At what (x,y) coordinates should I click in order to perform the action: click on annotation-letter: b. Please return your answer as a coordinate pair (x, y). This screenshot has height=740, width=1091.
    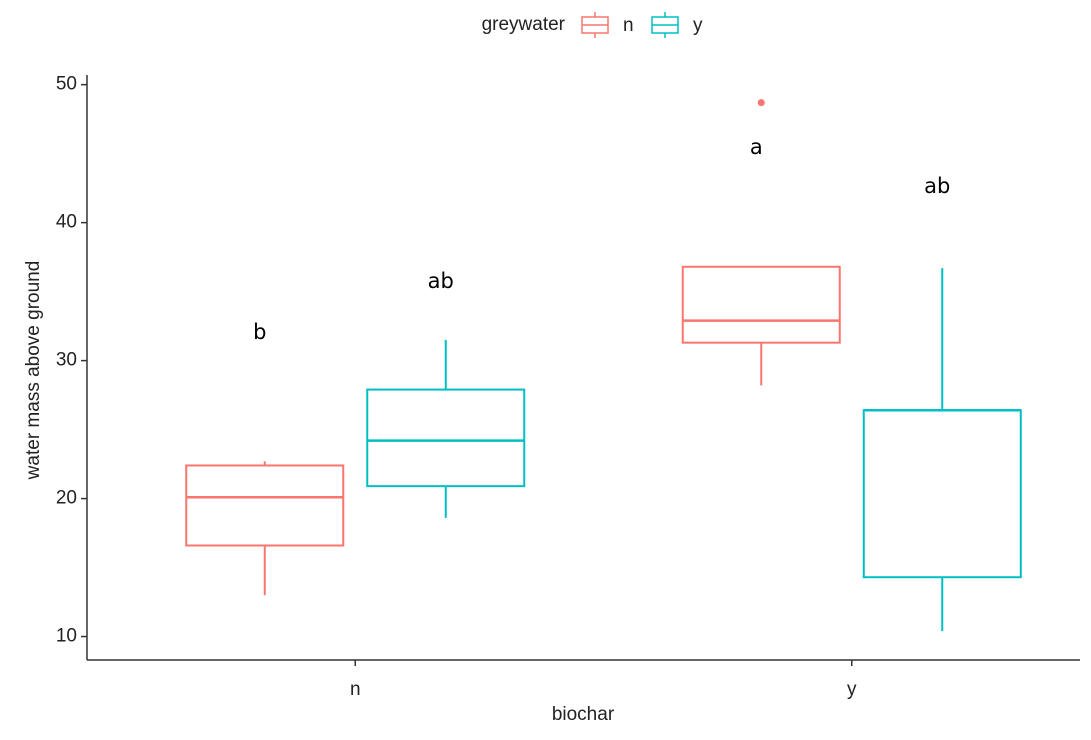
    Looking at the image, I should click on (259, 332).